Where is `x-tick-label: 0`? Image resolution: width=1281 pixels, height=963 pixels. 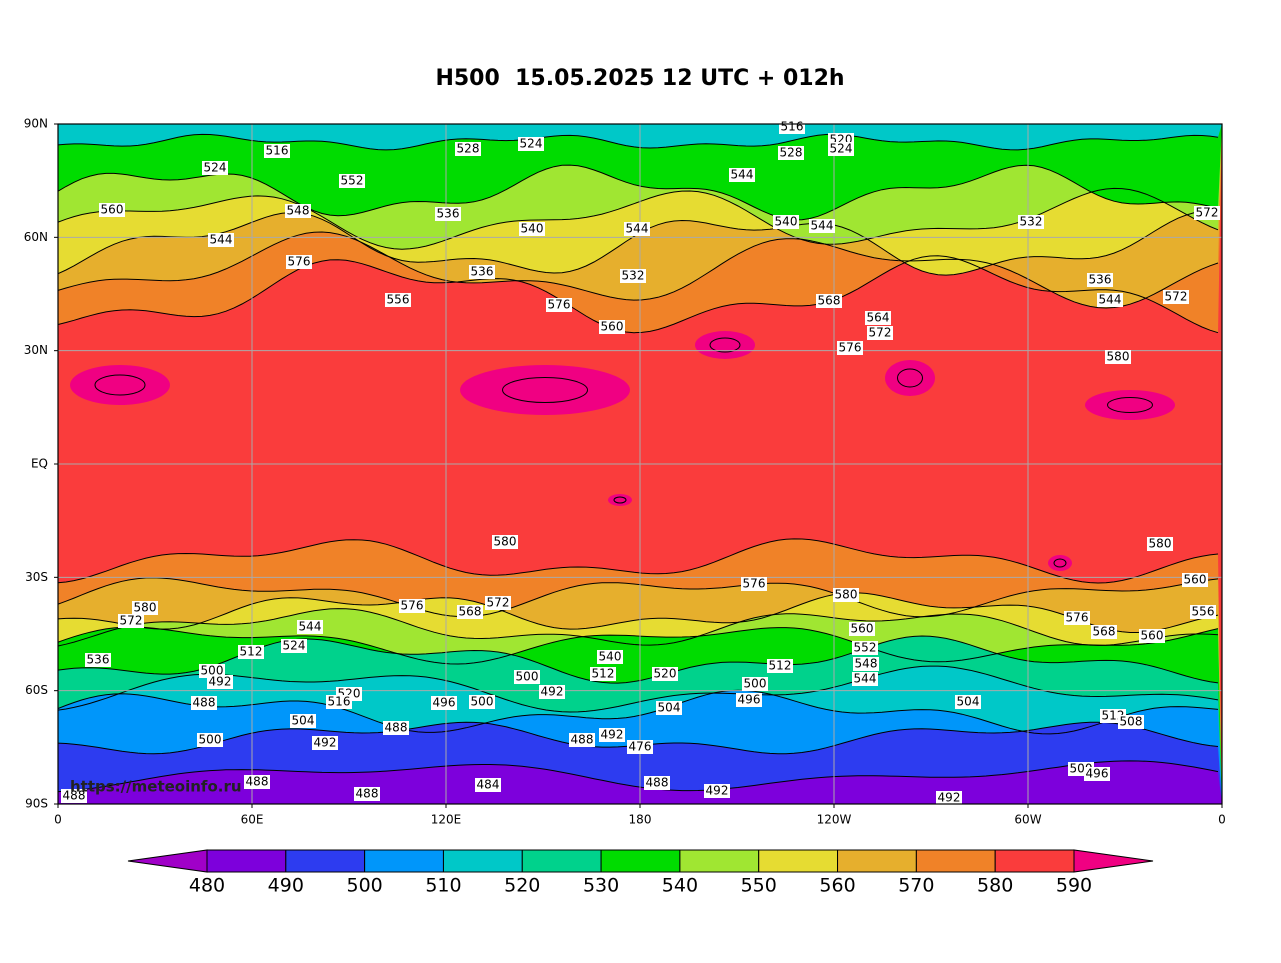
x-tick-label: 0 is located at coordinates (1222, 820).